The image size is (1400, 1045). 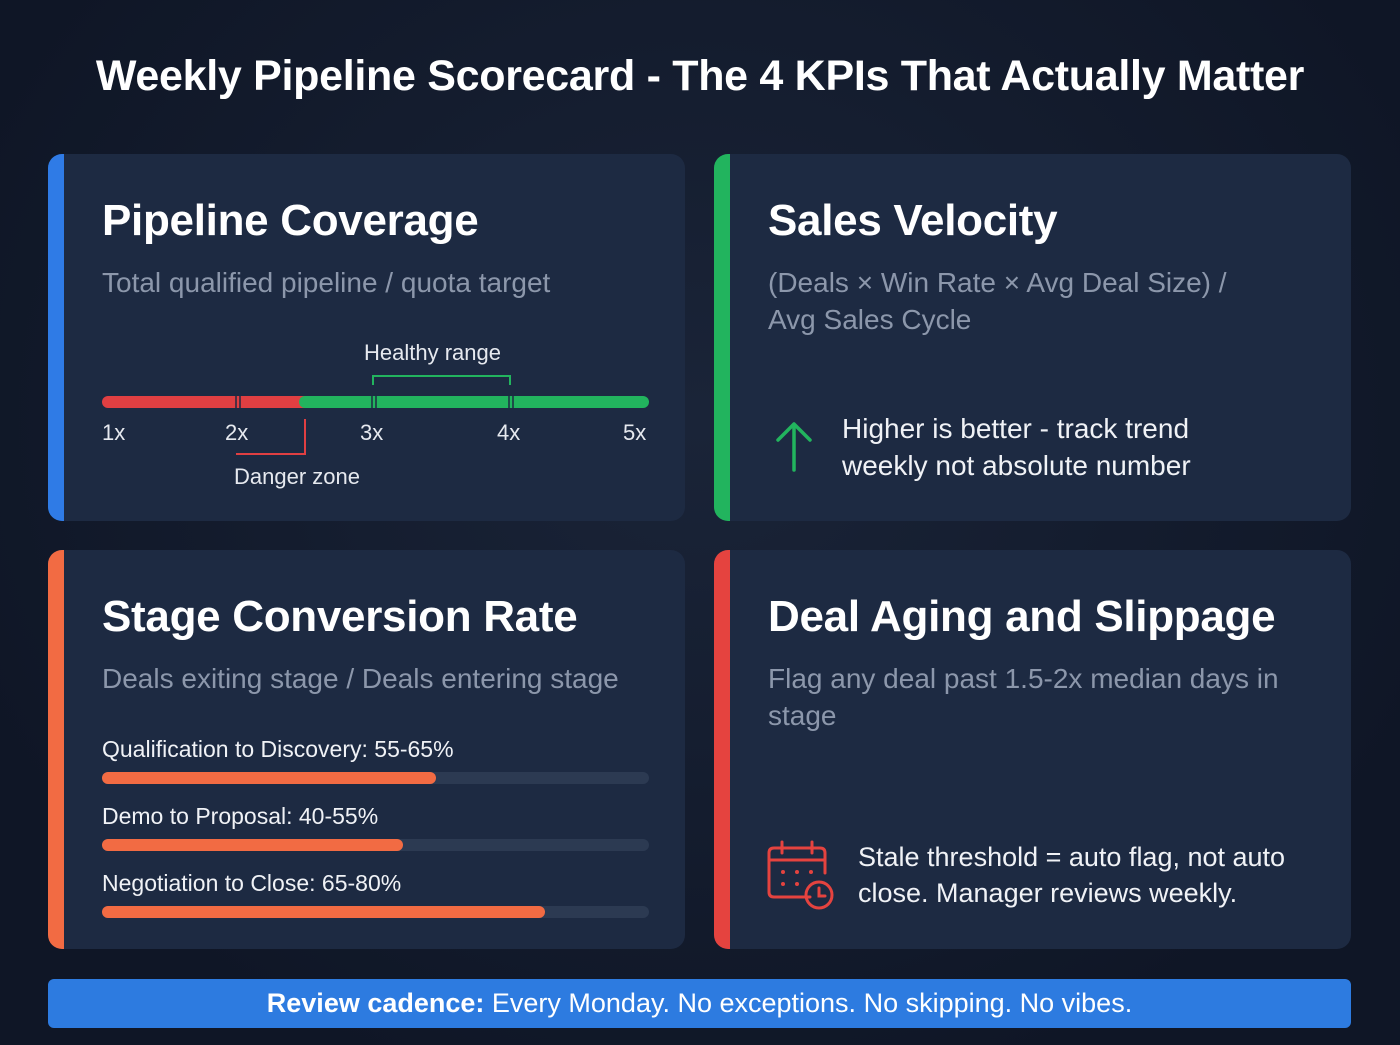 What do you see at coordinates (340, 616) in the screenshot?
I see `card-title: Stage Conversion Rate` at bounding box center [340, 616].